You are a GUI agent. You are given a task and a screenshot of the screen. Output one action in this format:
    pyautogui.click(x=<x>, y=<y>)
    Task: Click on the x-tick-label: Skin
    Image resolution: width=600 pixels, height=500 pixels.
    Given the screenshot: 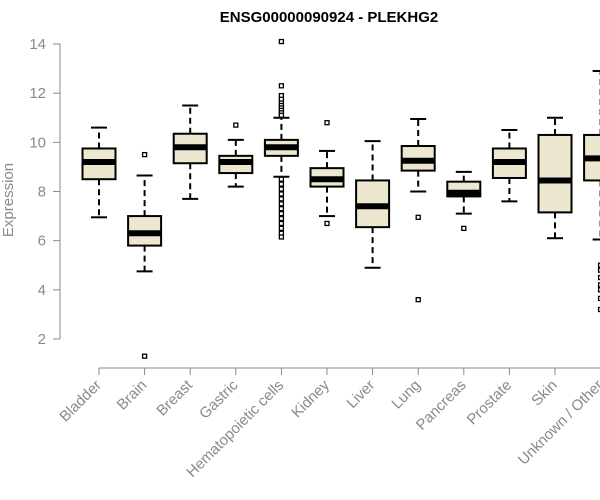 What is the action you would take?
    pyautogui.click(x=544, y=393)
    